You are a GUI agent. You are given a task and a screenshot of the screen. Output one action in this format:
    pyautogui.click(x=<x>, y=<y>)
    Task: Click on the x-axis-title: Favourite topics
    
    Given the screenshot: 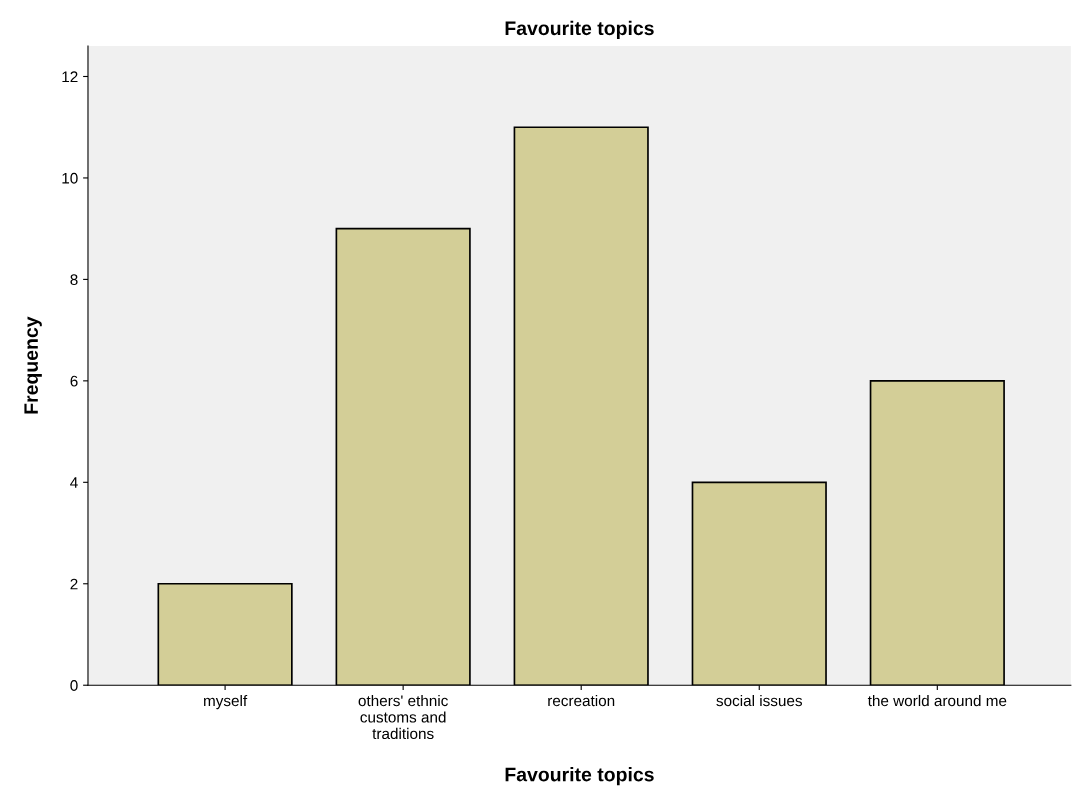 What is the action you would take?
    pyautogui.click(x=579, y=776)
    